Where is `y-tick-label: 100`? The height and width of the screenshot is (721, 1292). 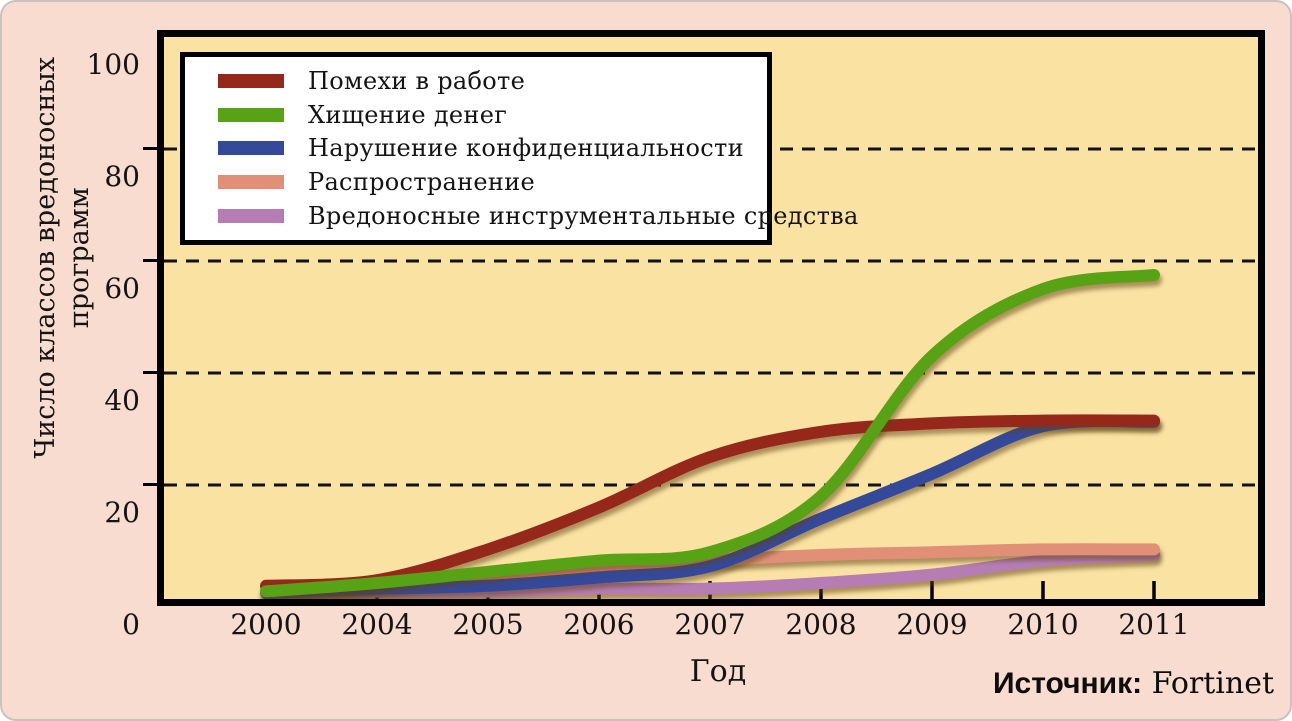
y-tick-label: 100 is located at coordinates (113, 64).